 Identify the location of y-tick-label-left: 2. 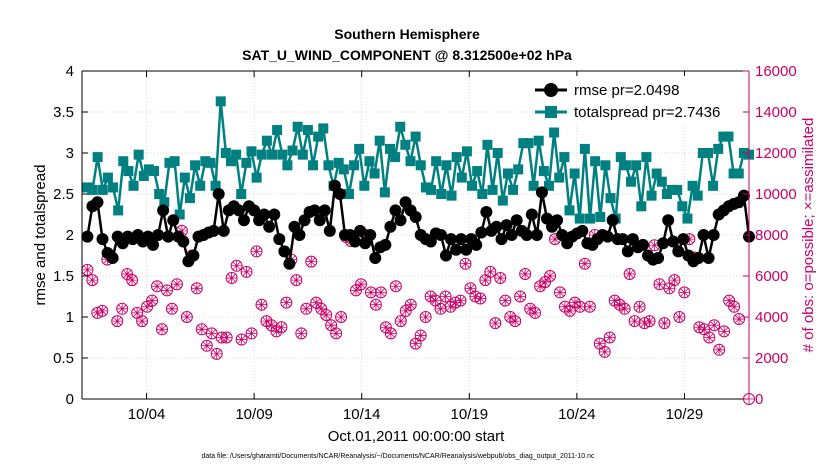
(70, 235).